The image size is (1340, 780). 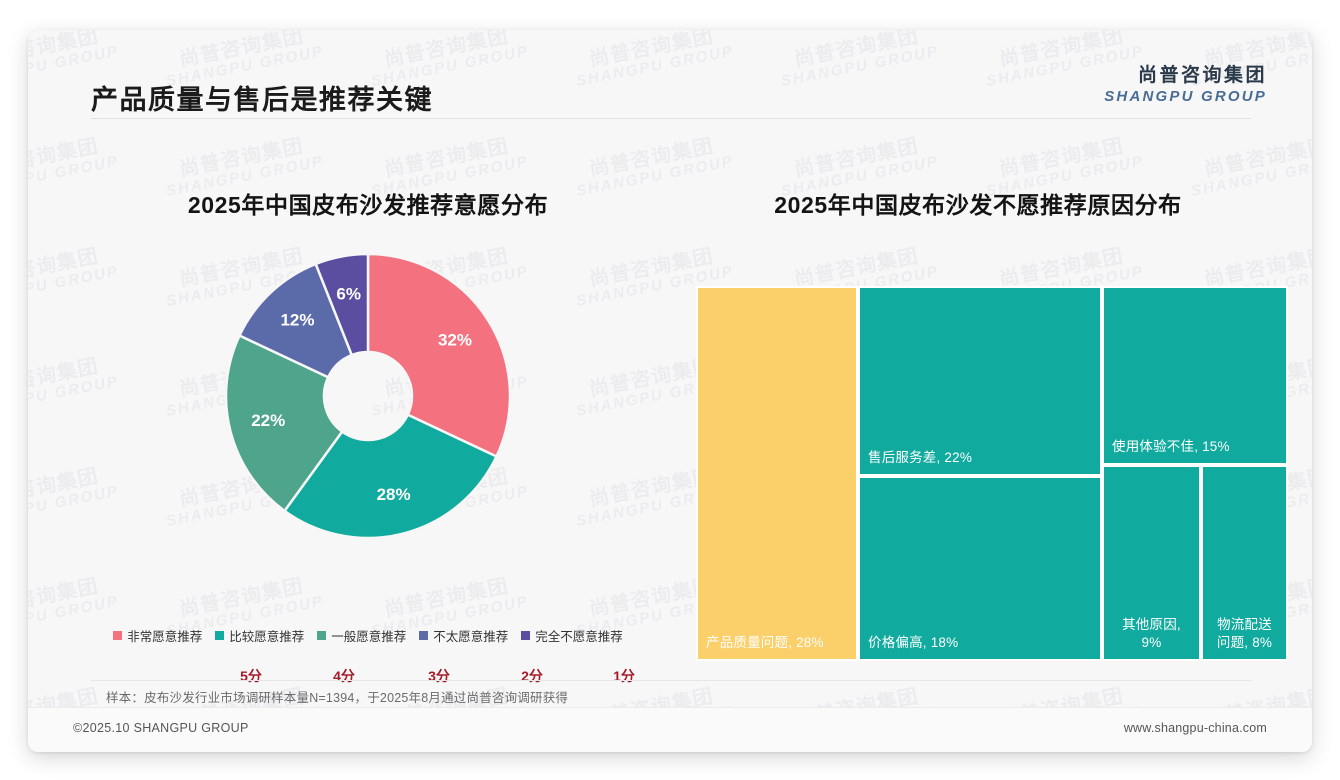 I want to click on treemap-cell-label: 其他原因, 9%, so click(x=1151, y=633).